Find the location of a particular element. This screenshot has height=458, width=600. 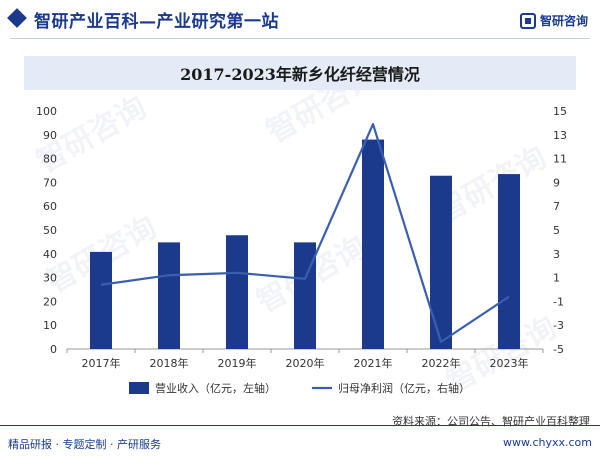

y-right-tick-label: 1 is located at coordinates (556, 278).